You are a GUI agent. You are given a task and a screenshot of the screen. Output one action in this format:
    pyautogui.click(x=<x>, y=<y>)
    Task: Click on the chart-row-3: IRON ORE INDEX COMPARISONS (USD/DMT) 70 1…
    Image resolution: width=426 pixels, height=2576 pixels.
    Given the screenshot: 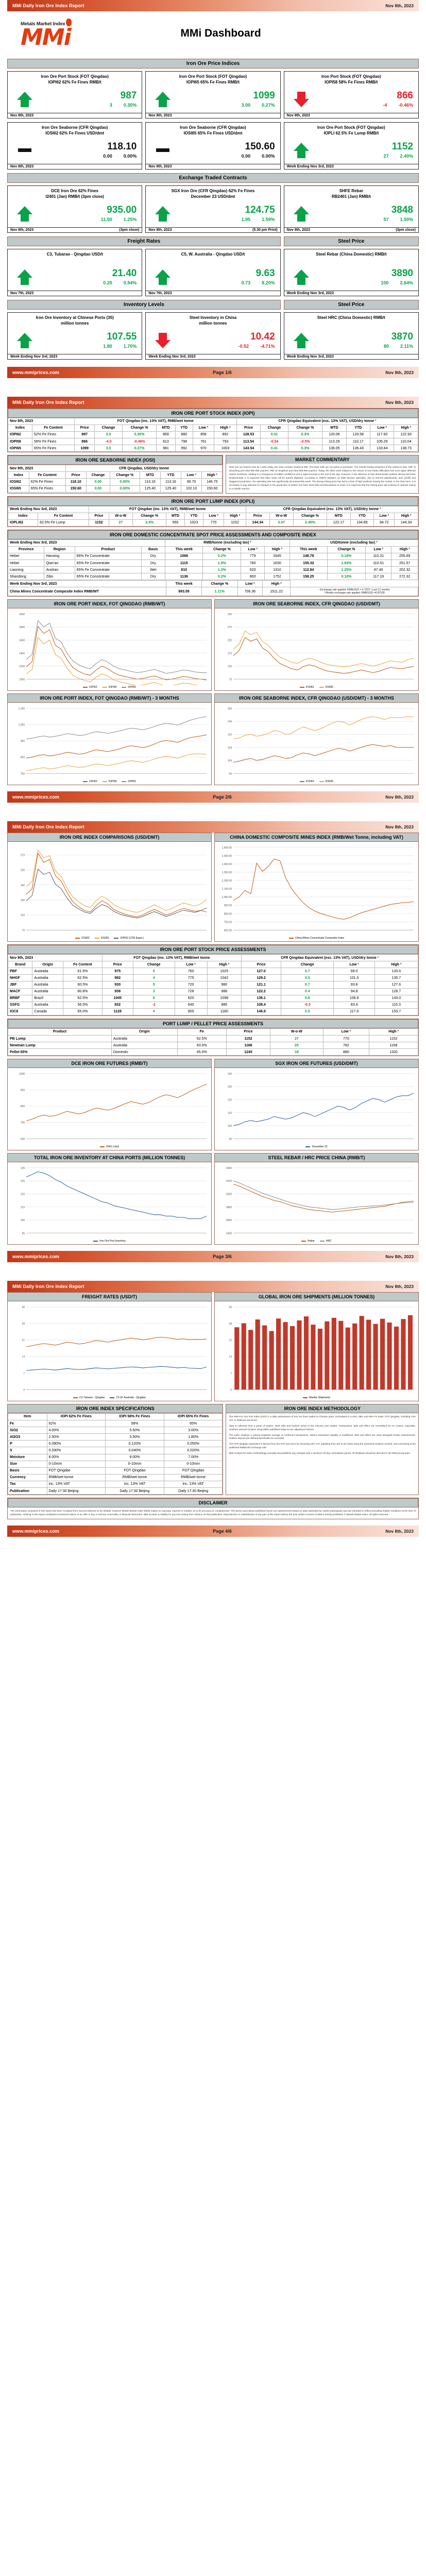 What is the action you would take?
    pyautogui.click(x=213, y=887)
    